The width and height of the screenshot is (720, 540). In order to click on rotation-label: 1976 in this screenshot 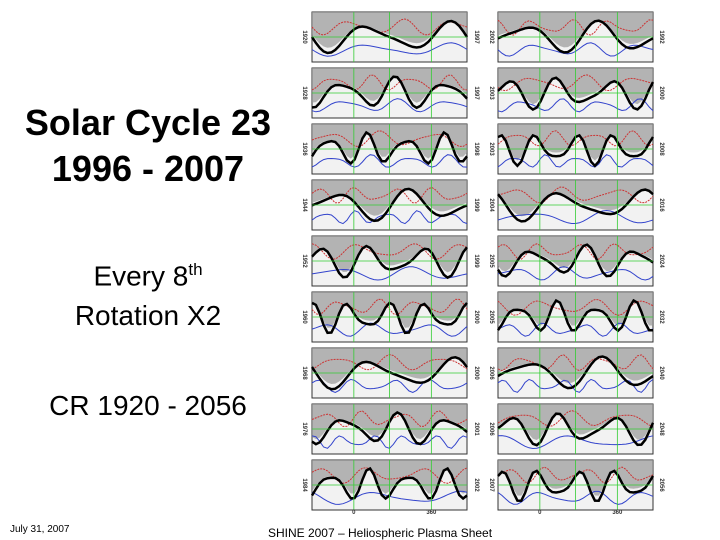, I will do `click(304, 429)`.